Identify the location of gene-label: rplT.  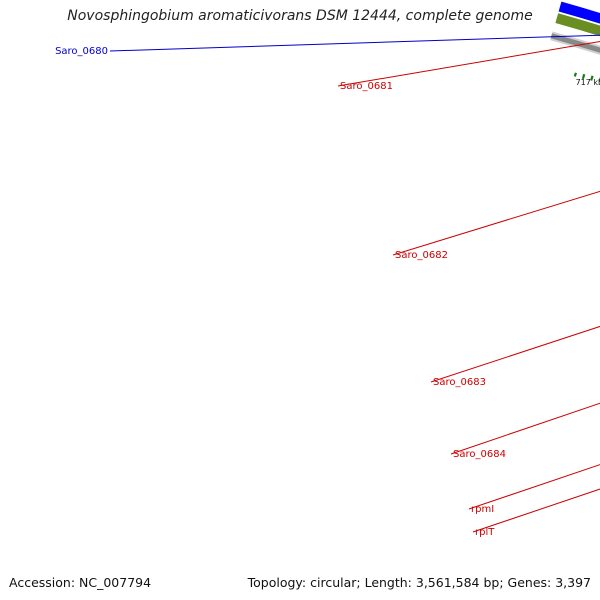
(485, 532).